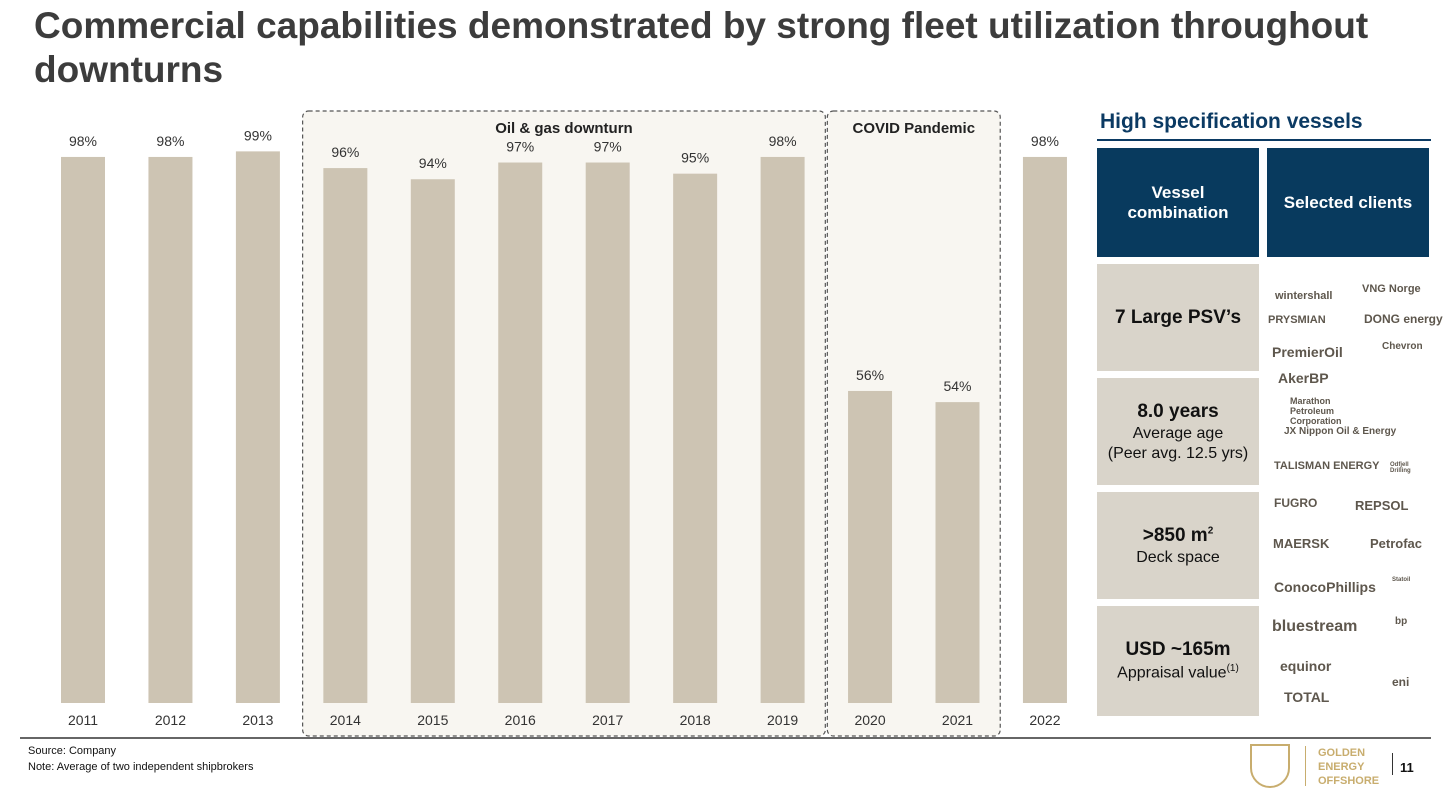 Image resolution: width=1456 pixels, height=791 pixels. Describe the element at coordinates (1396, 543) in the screenshot. I see `client-logo: Petrofac` at that location.